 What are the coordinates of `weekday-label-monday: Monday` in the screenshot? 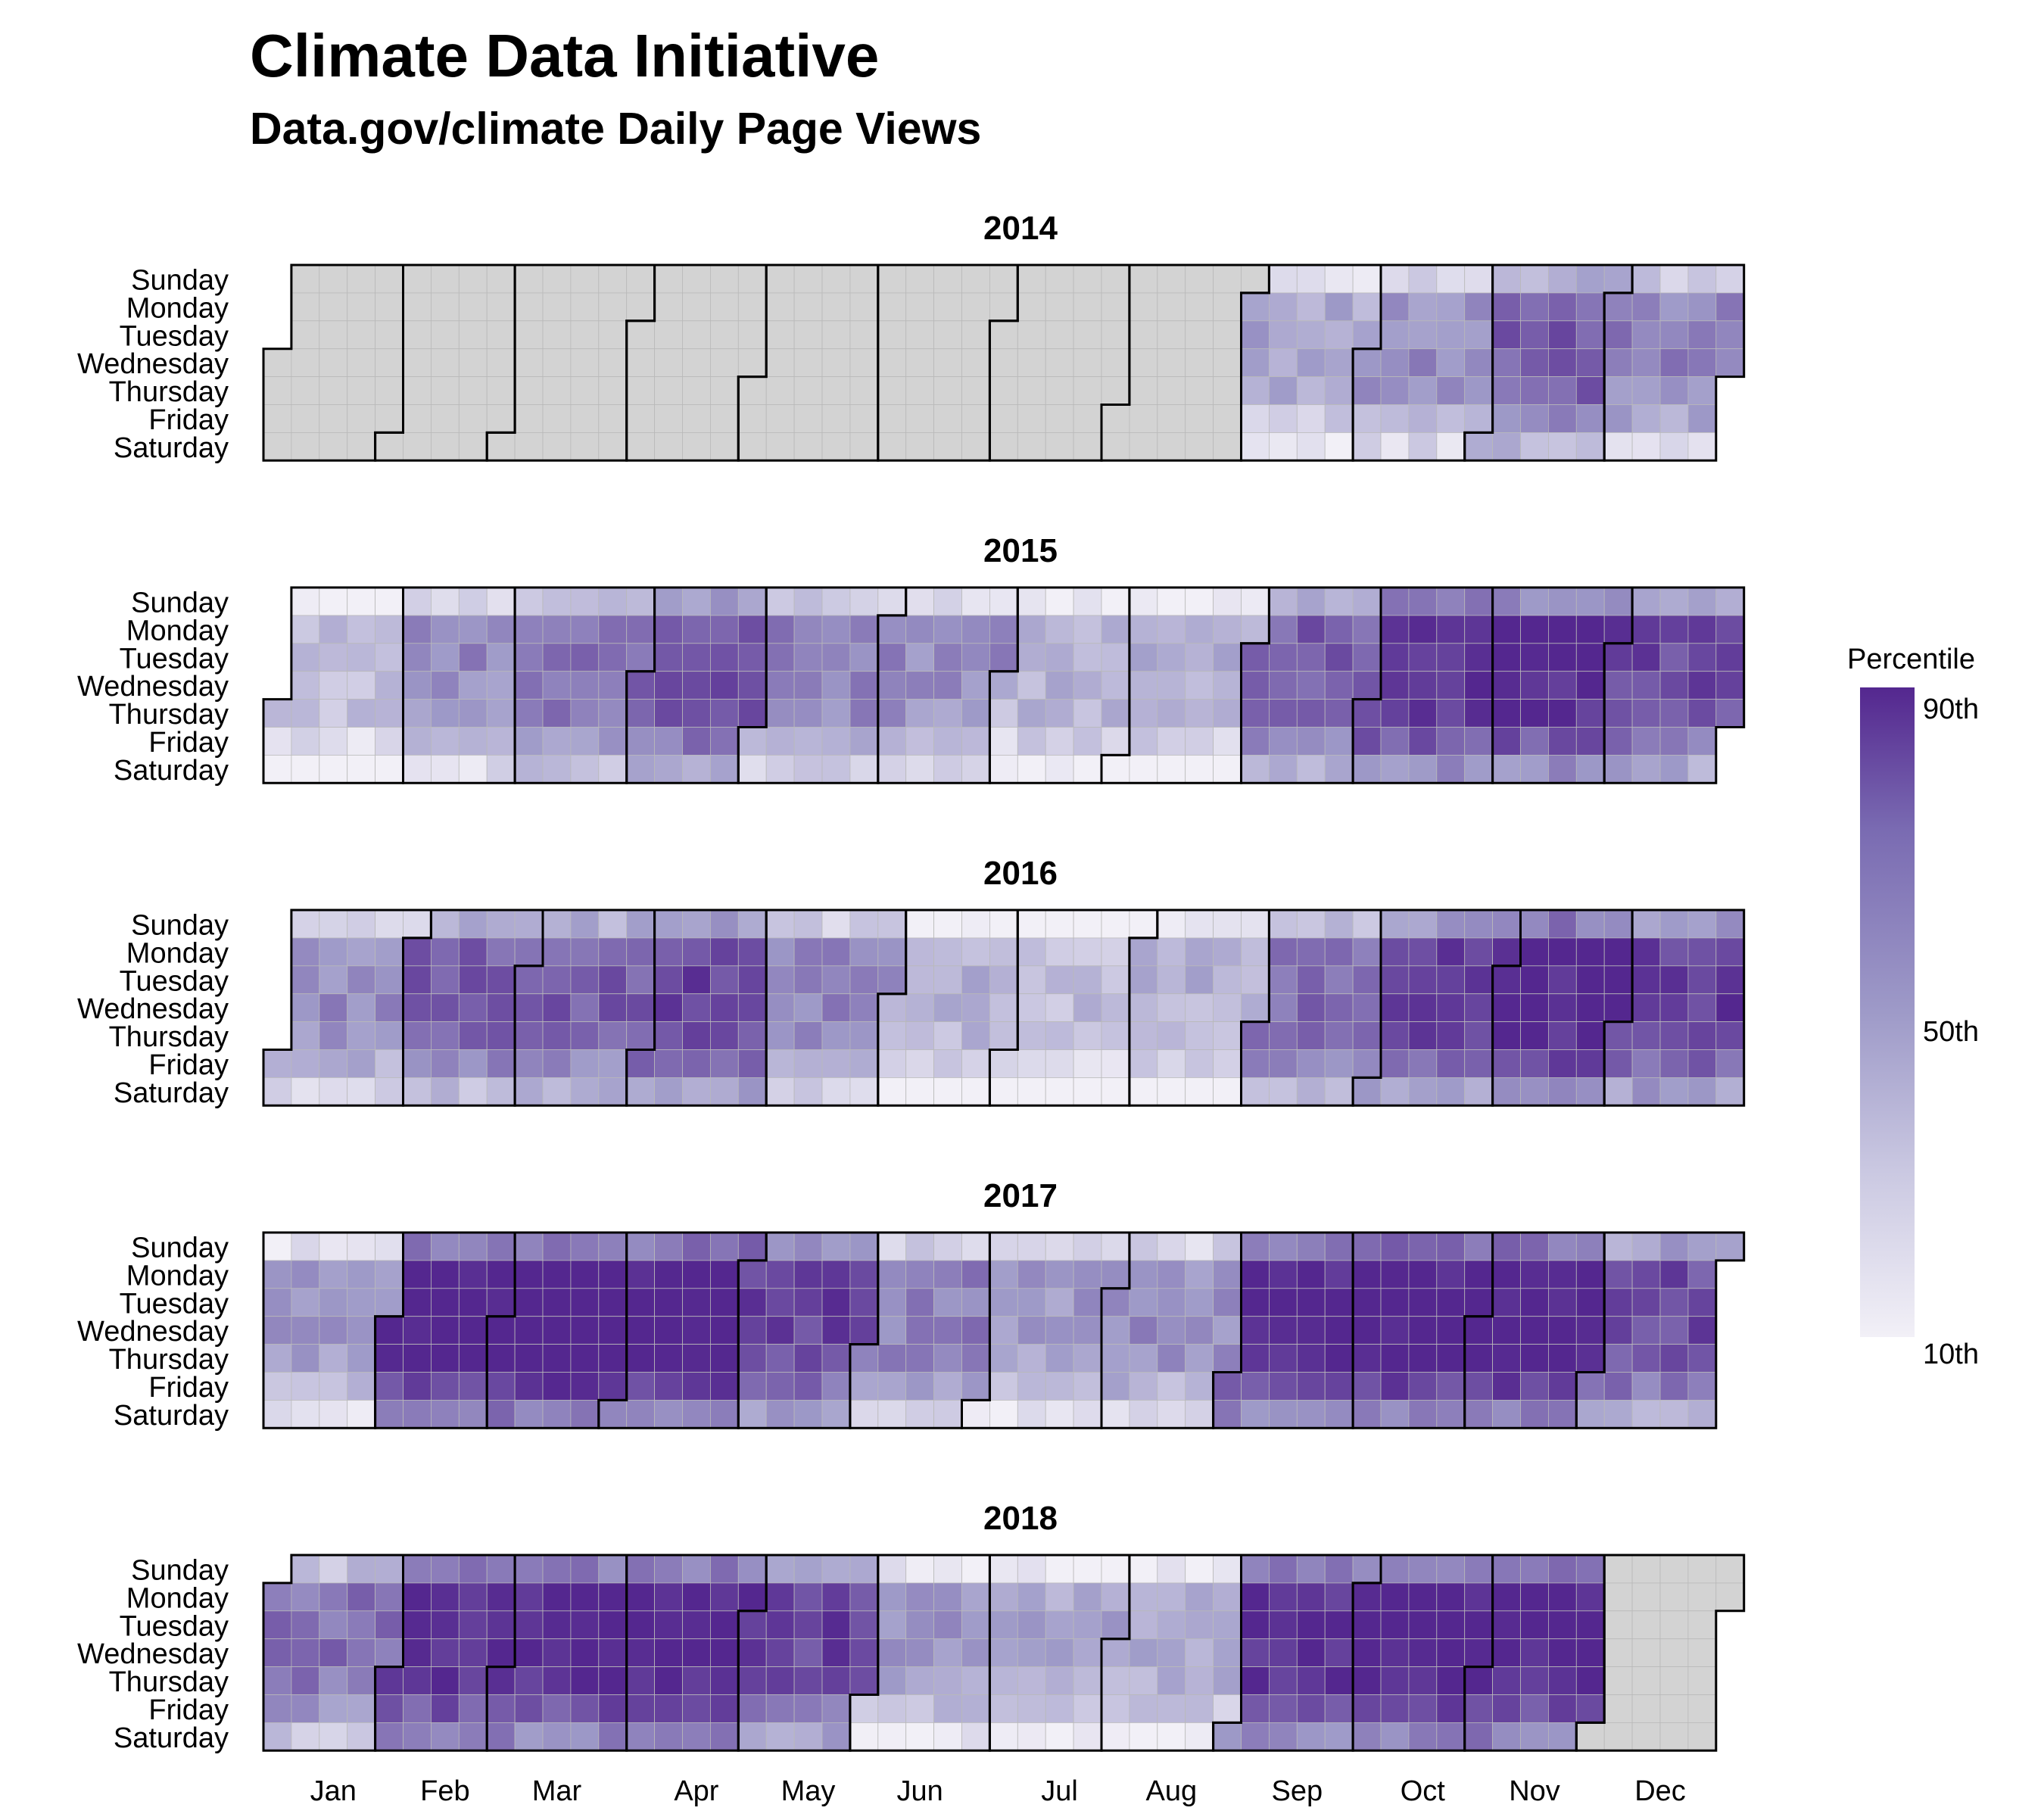 It's located at (177, 631).